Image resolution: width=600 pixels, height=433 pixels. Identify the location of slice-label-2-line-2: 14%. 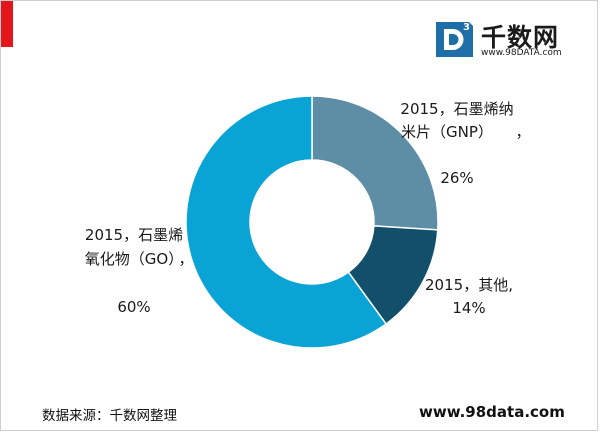
(468, 308).